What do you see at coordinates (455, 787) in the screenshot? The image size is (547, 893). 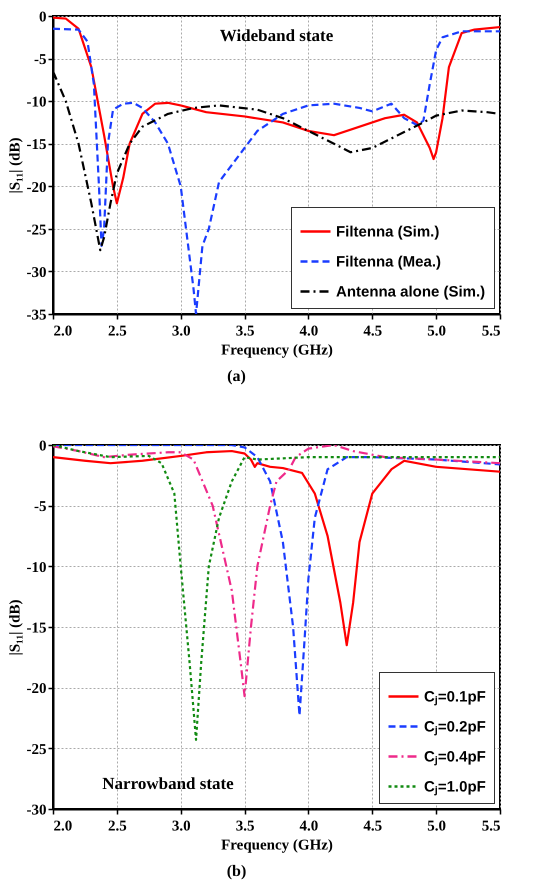 I see `legend-label: Cⱼ=1.0pF` at bounding box center [455, 787].